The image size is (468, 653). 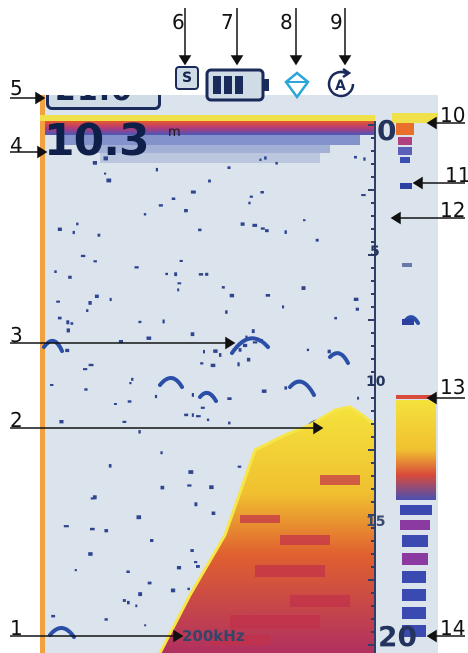 I want to click on depth-scale-ticks, so click(x=371, y=385).